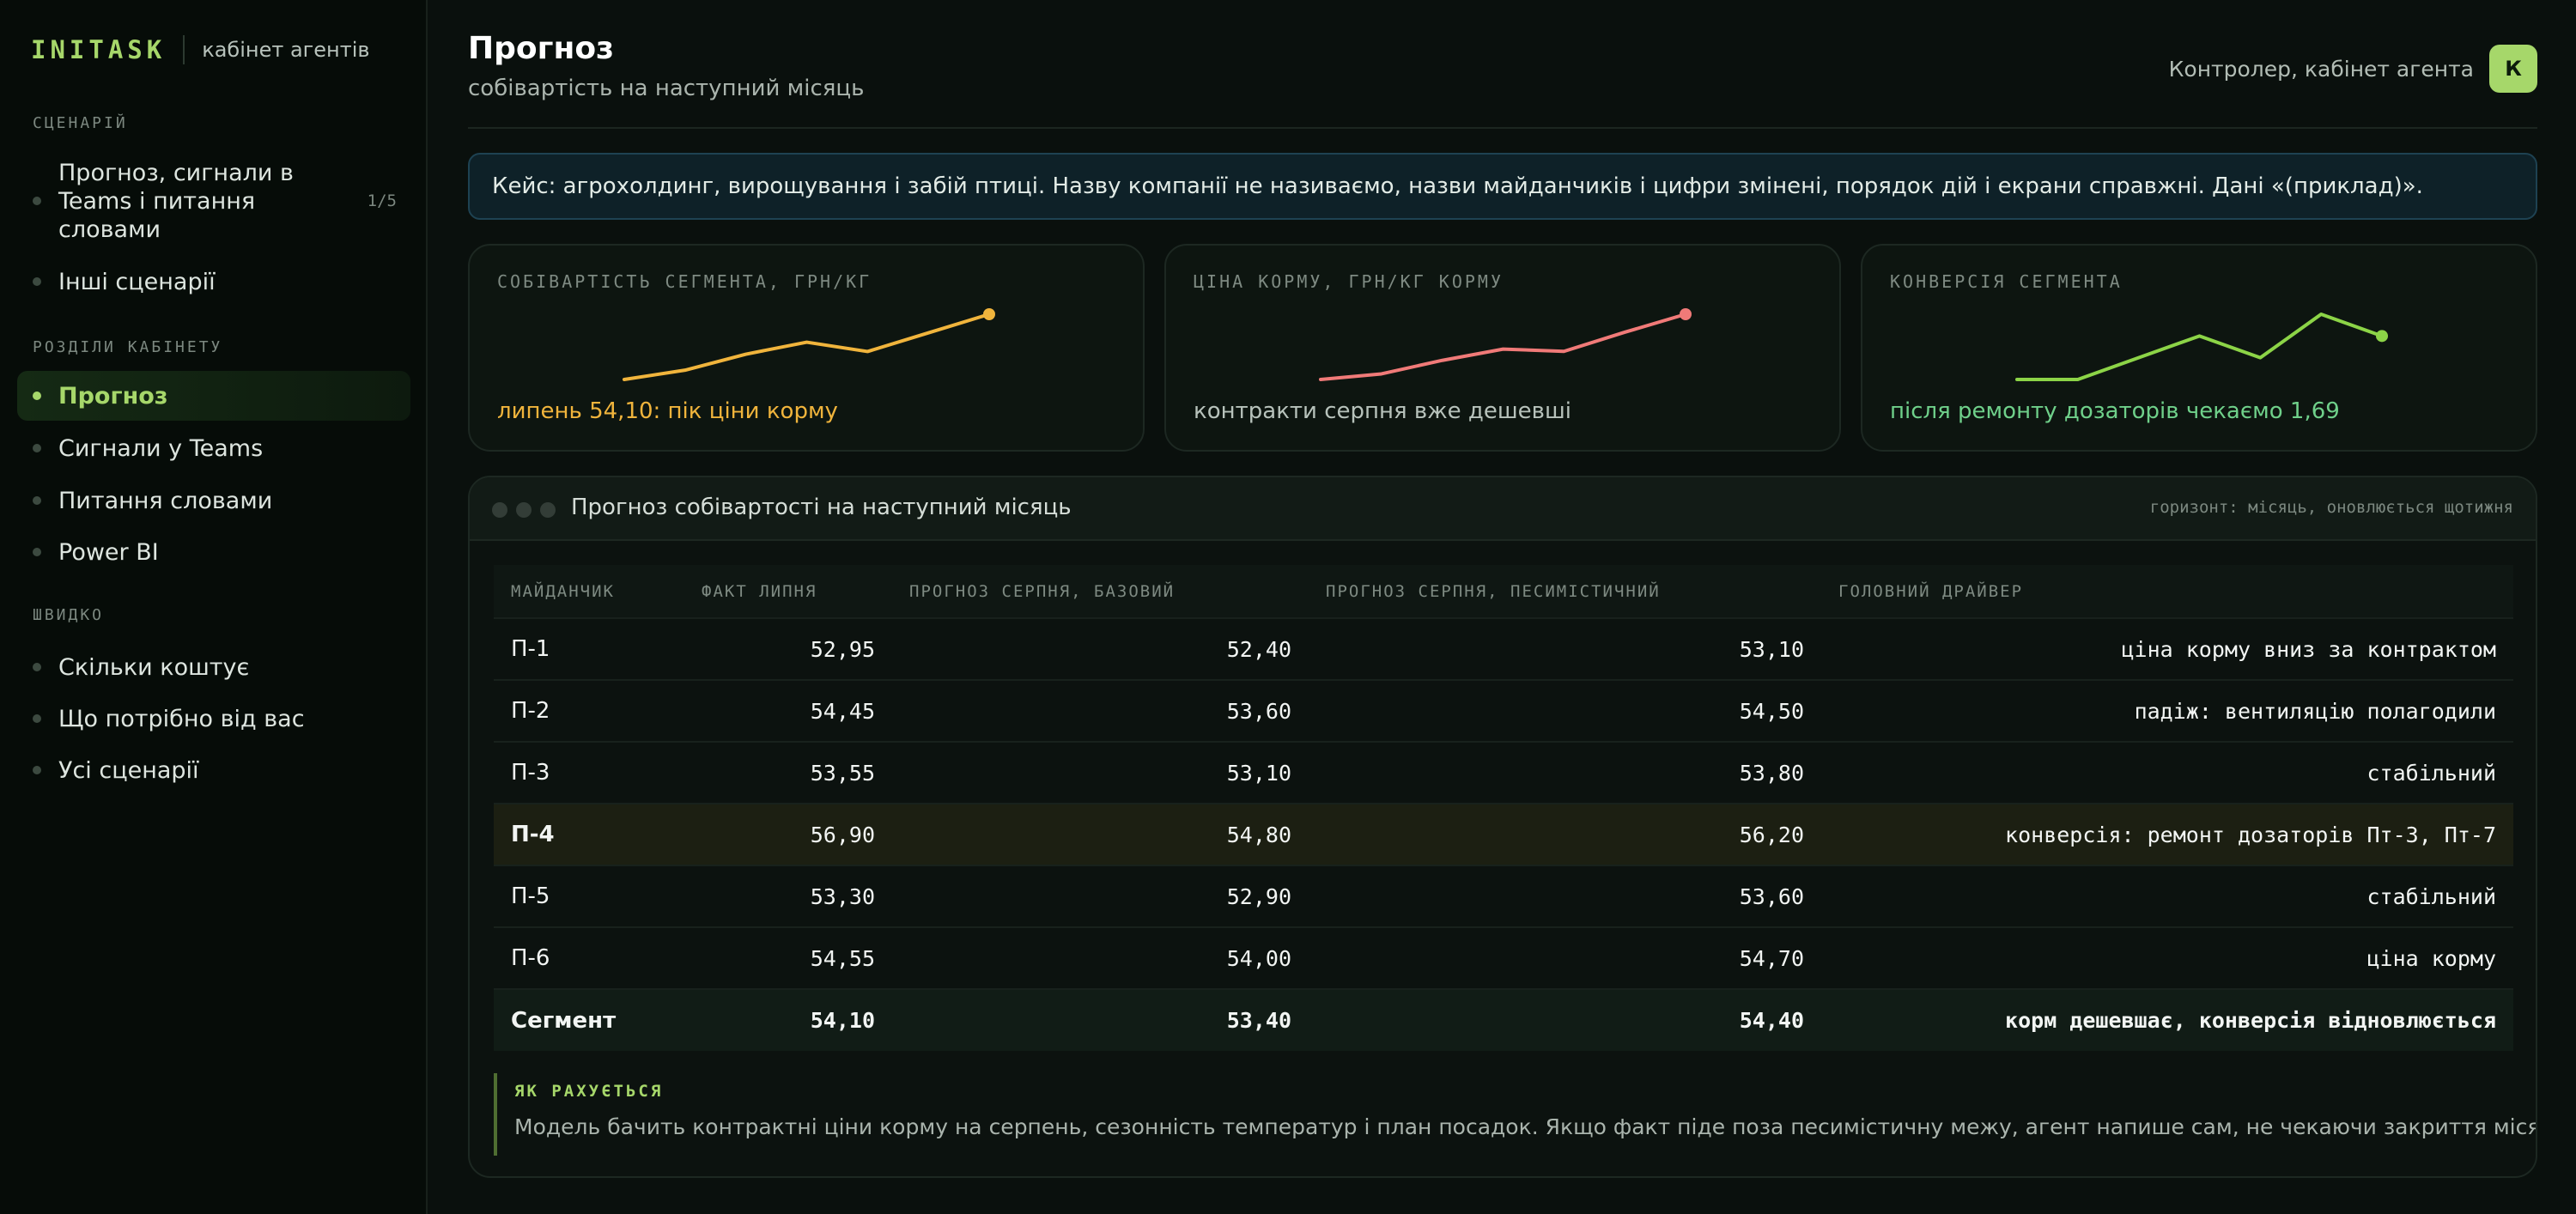 This screenshot has width=2576, height=1214. What do you see at coordinates (589, 896) in the screenshot?
I see `site-cell: П-5` at bounding box center [589, 896].